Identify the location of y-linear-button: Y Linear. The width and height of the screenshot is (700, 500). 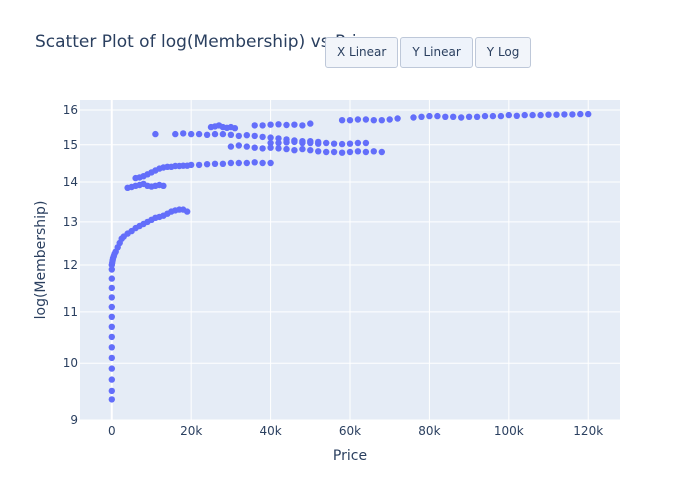
(436, 52).